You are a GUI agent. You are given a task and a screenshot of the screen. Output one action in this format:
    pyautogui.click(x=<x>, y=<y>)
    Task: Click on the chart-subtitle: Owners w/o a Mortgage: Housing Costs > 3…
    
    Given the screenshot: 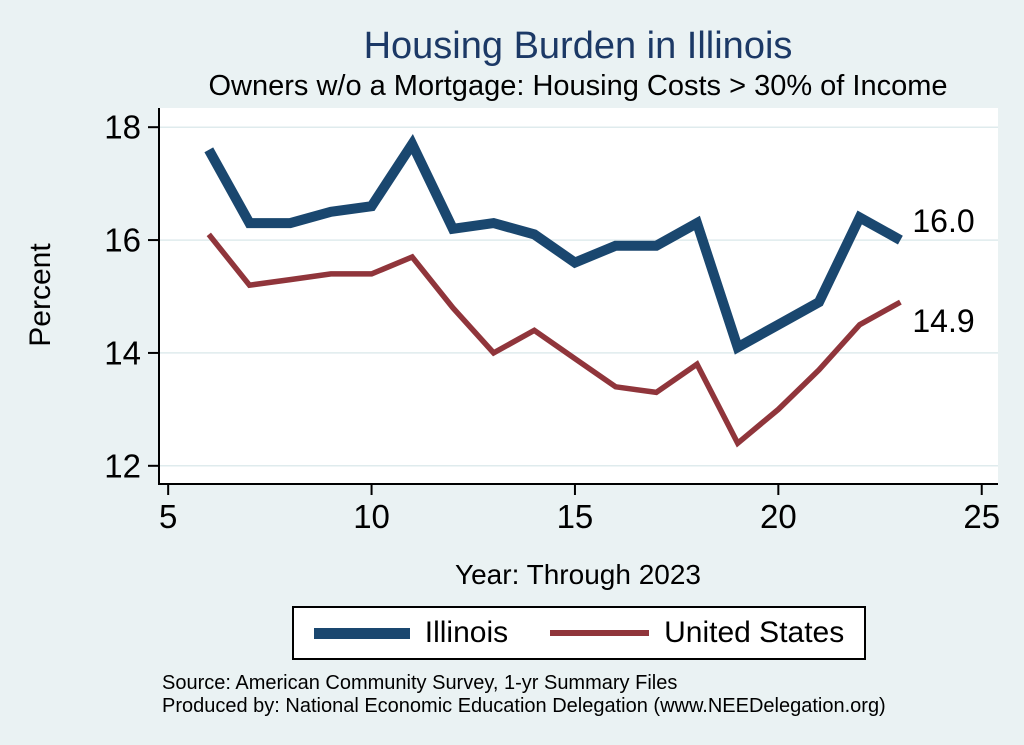 What is the action you would take?
    pyautogui.click(x=578, y=86)
    